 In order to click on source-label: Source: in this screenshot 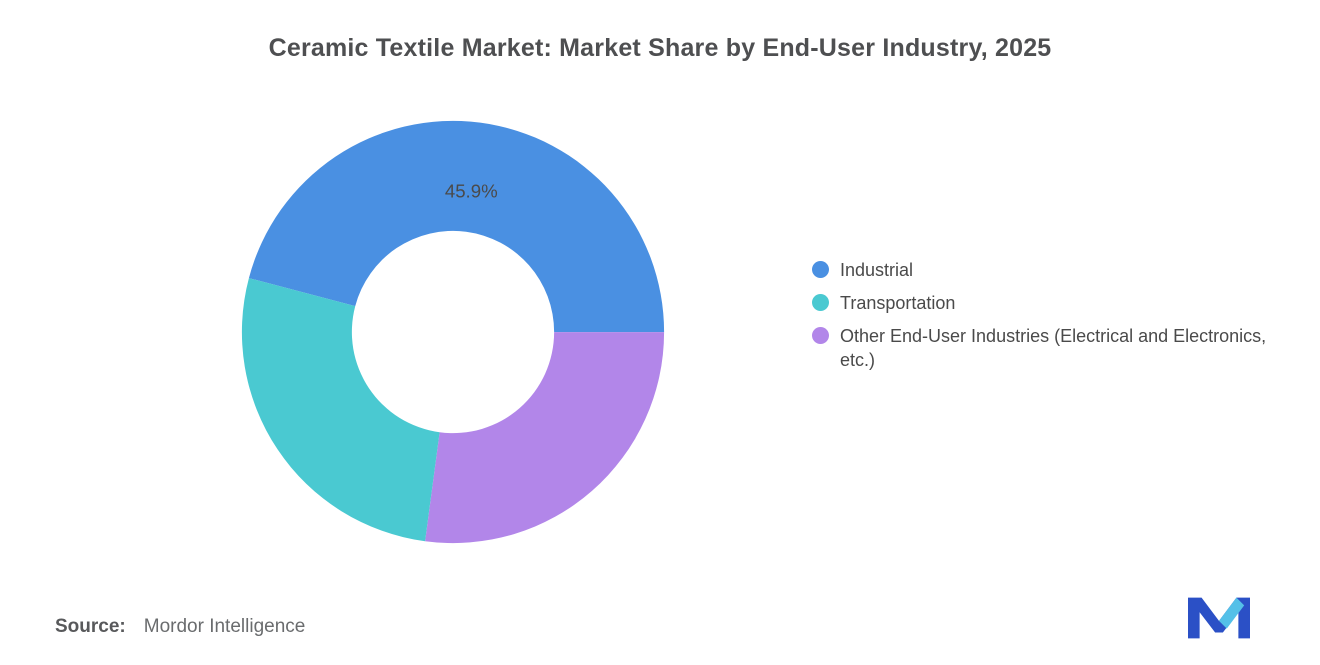, I will do `click(90, 626)`.